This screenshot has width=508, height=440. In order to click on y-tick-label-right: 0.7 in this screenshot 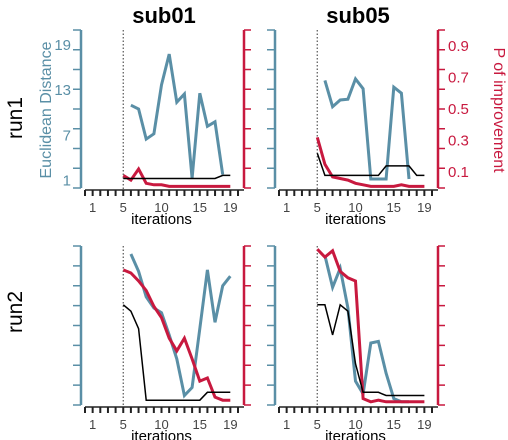, I will do `click(458, 77)`.